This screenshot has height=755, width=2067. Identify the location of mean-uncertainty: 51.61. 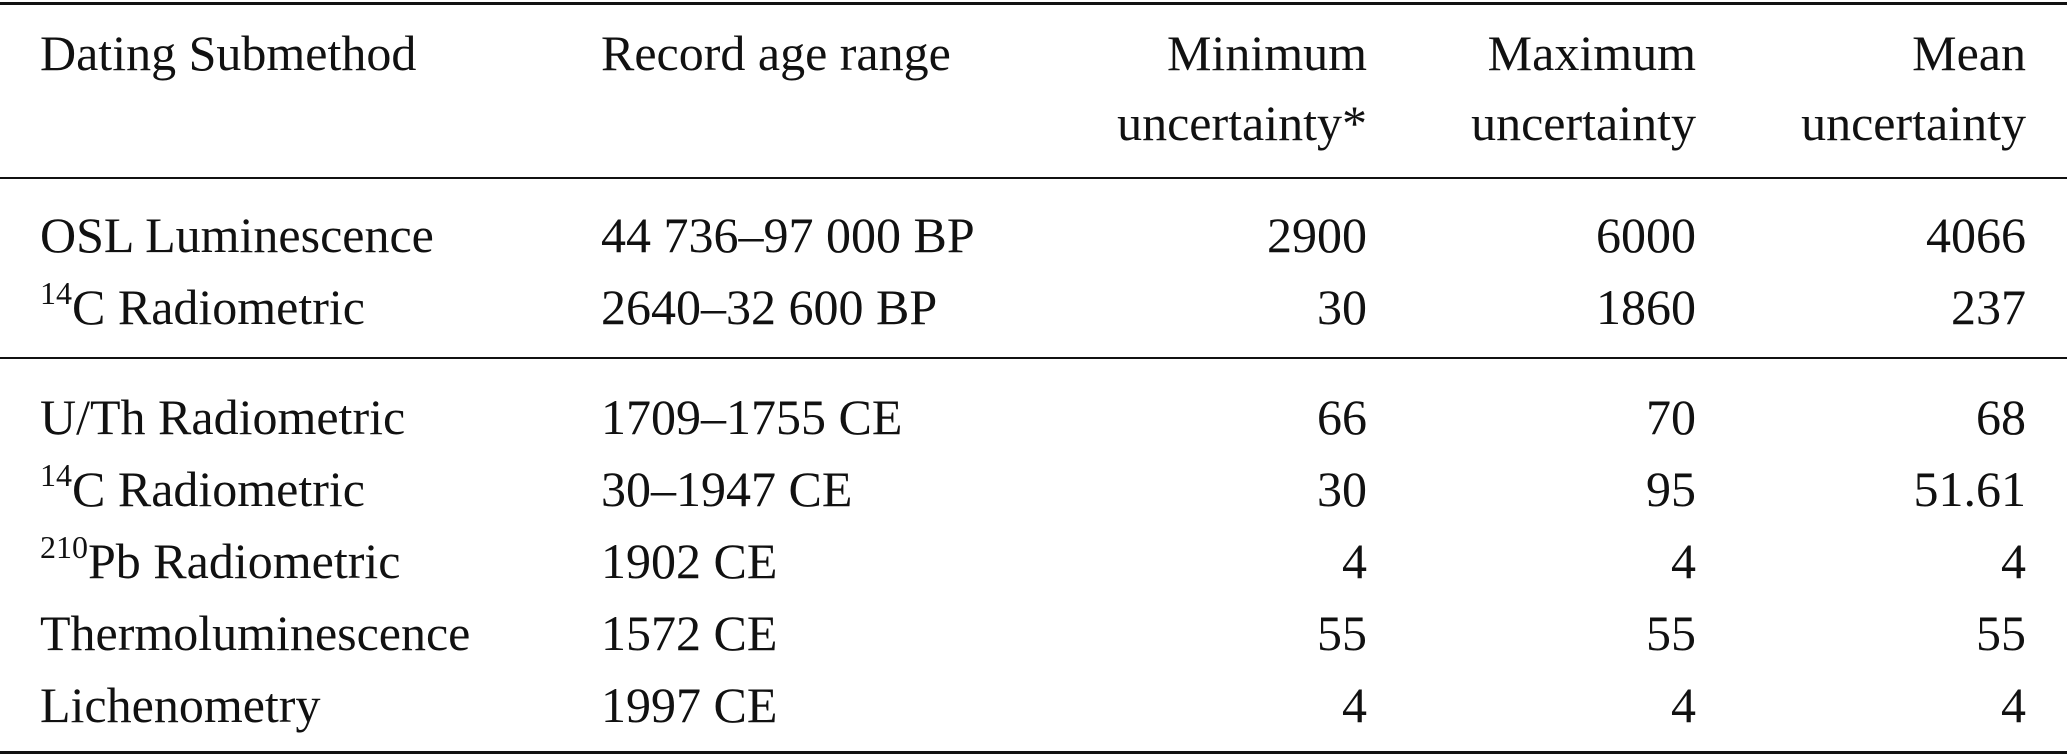
(1970, 489).